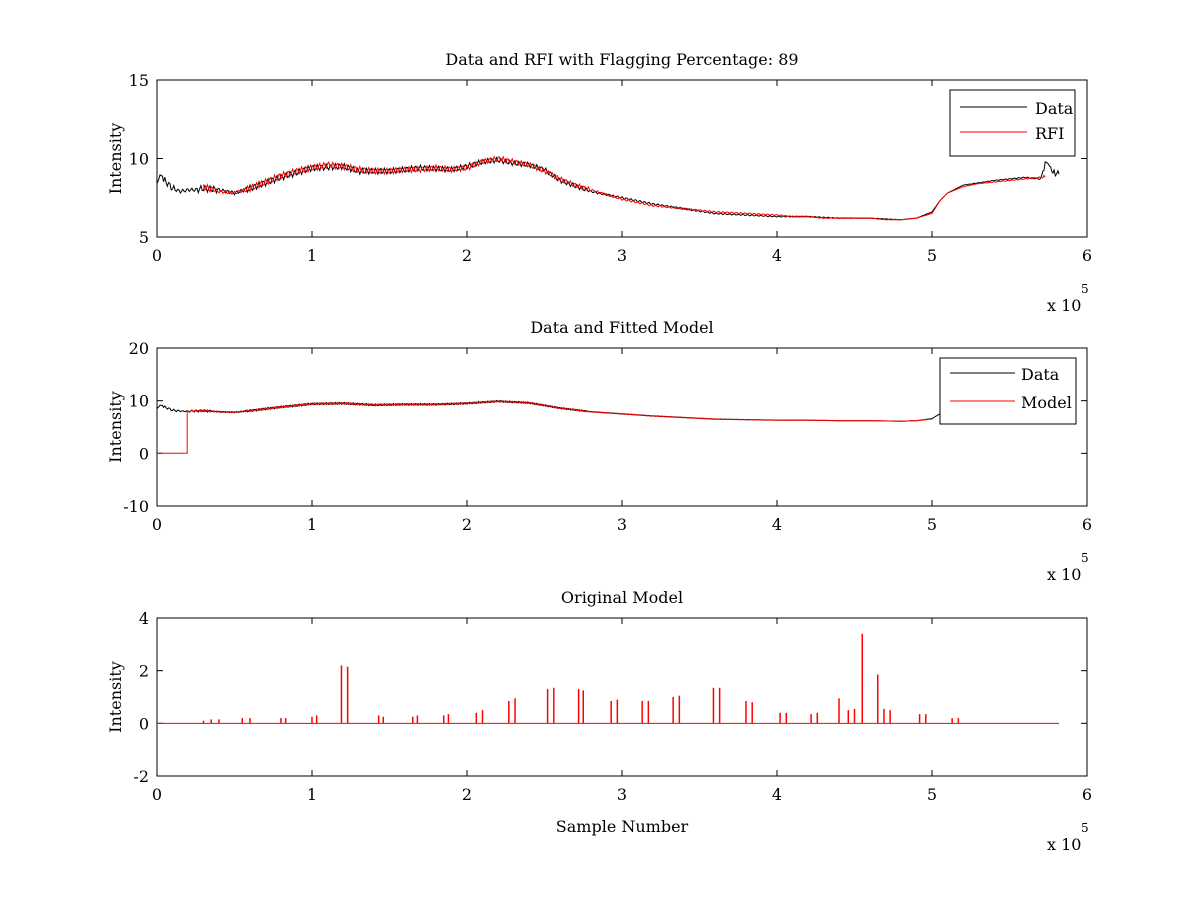  What do you see at coordinates (1049, 133) in the screenshot?
I see `legend-label: RFI` at bounding box center [1049, 133].